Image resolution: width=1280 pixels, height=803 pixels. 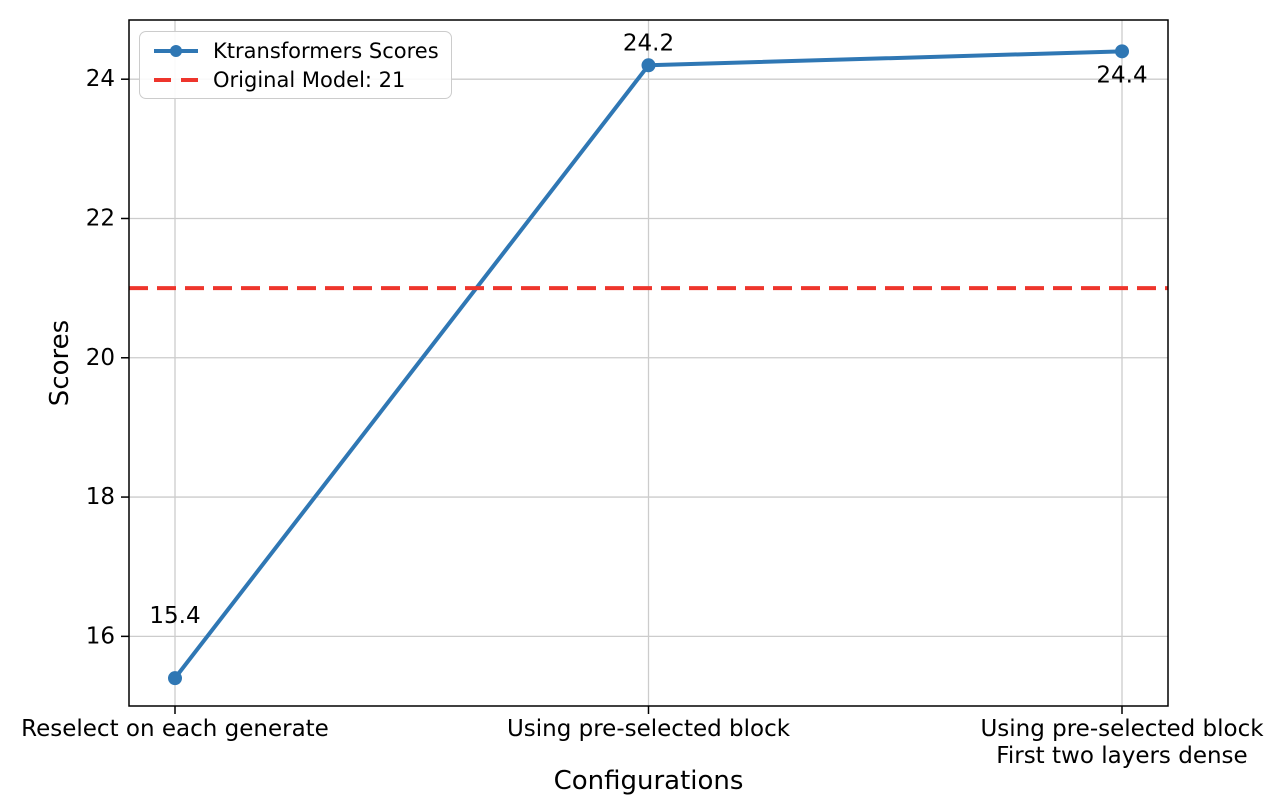 I want to click on point-annotation: 24.2, so click(x=648, y=43).